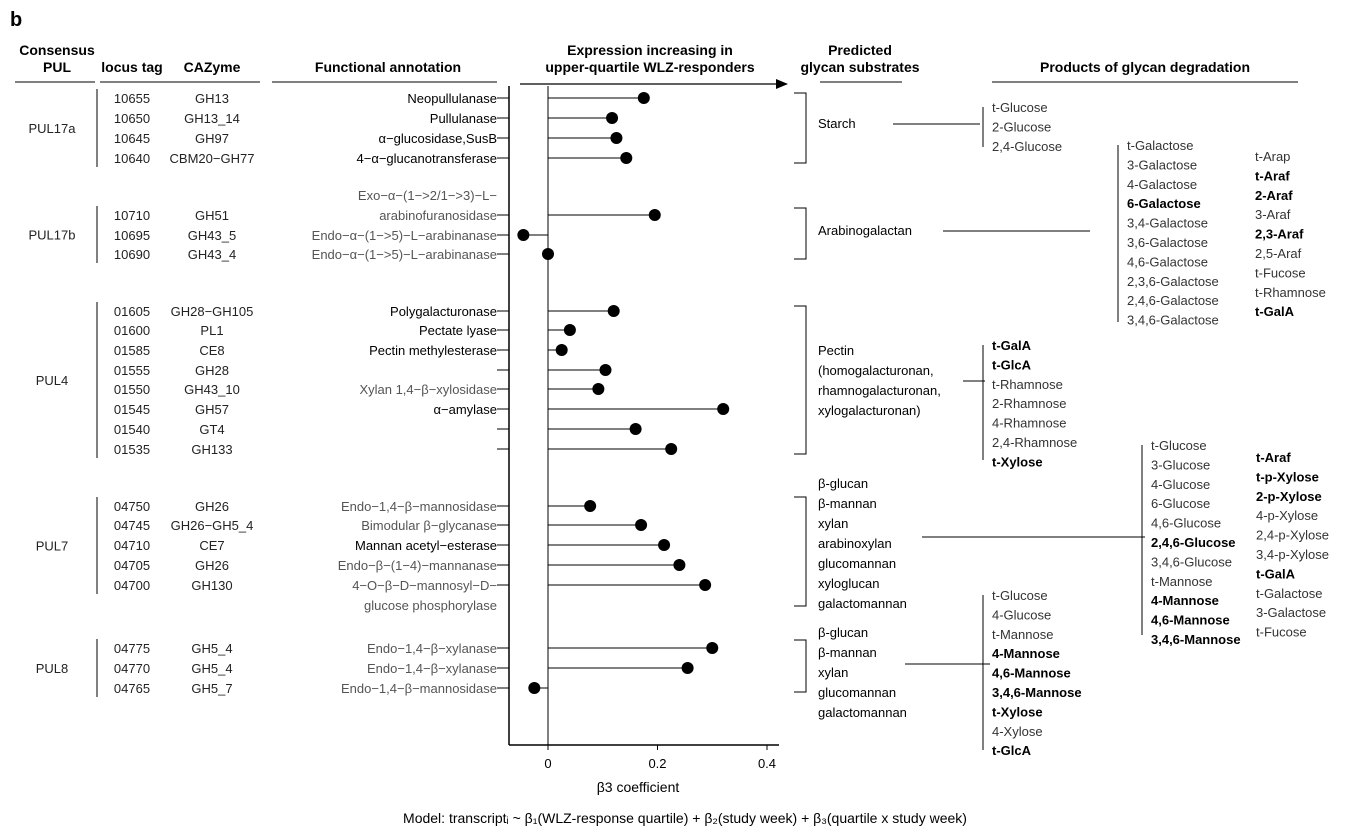  I want to click on header-products: Products of glycan degradation, so click(1145, 67).